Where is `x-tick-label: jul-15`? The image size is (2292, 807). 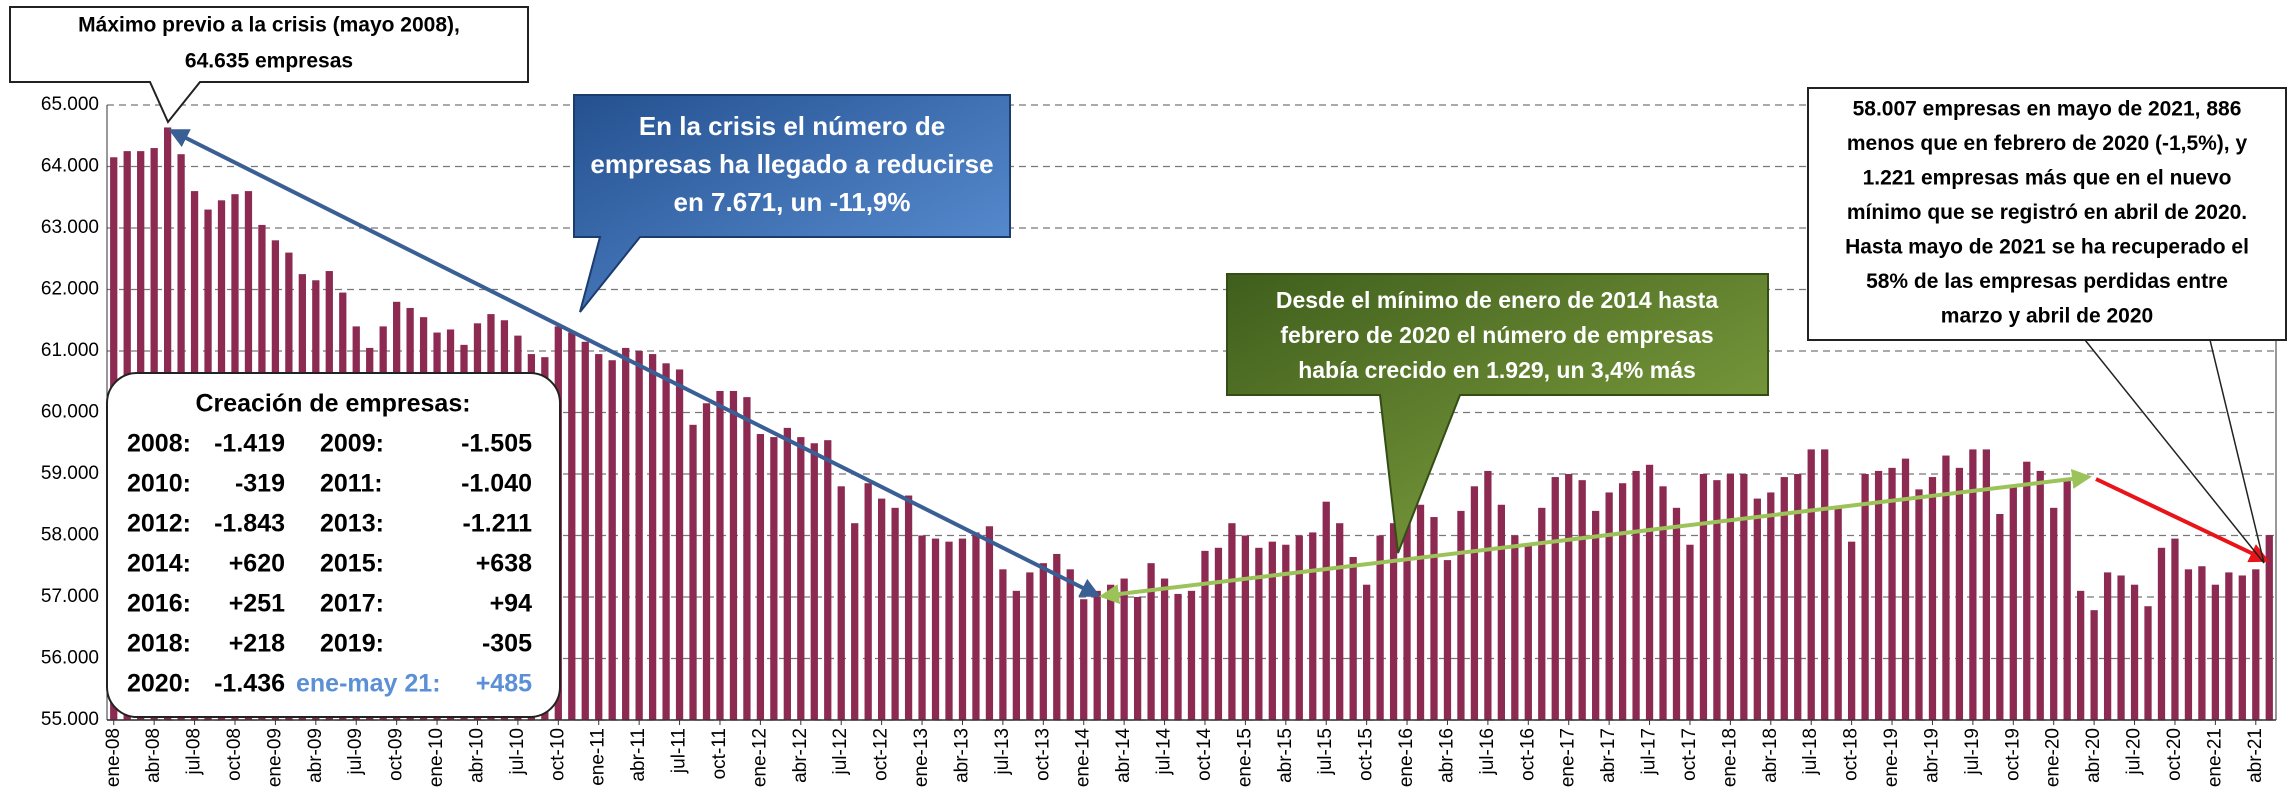
x-tick-label: jul-15 is located at coordinates (1325, 751).